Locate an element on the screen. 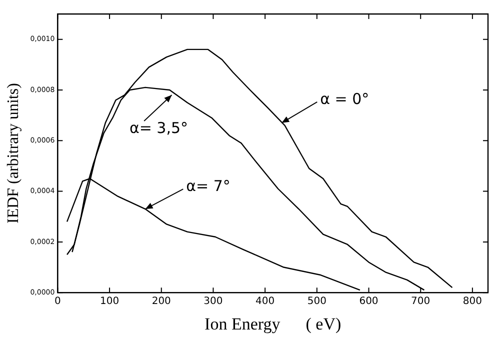 This screenshot has height=339, width=500. x-tick-label: 0 is located at coordinates (57, 302).